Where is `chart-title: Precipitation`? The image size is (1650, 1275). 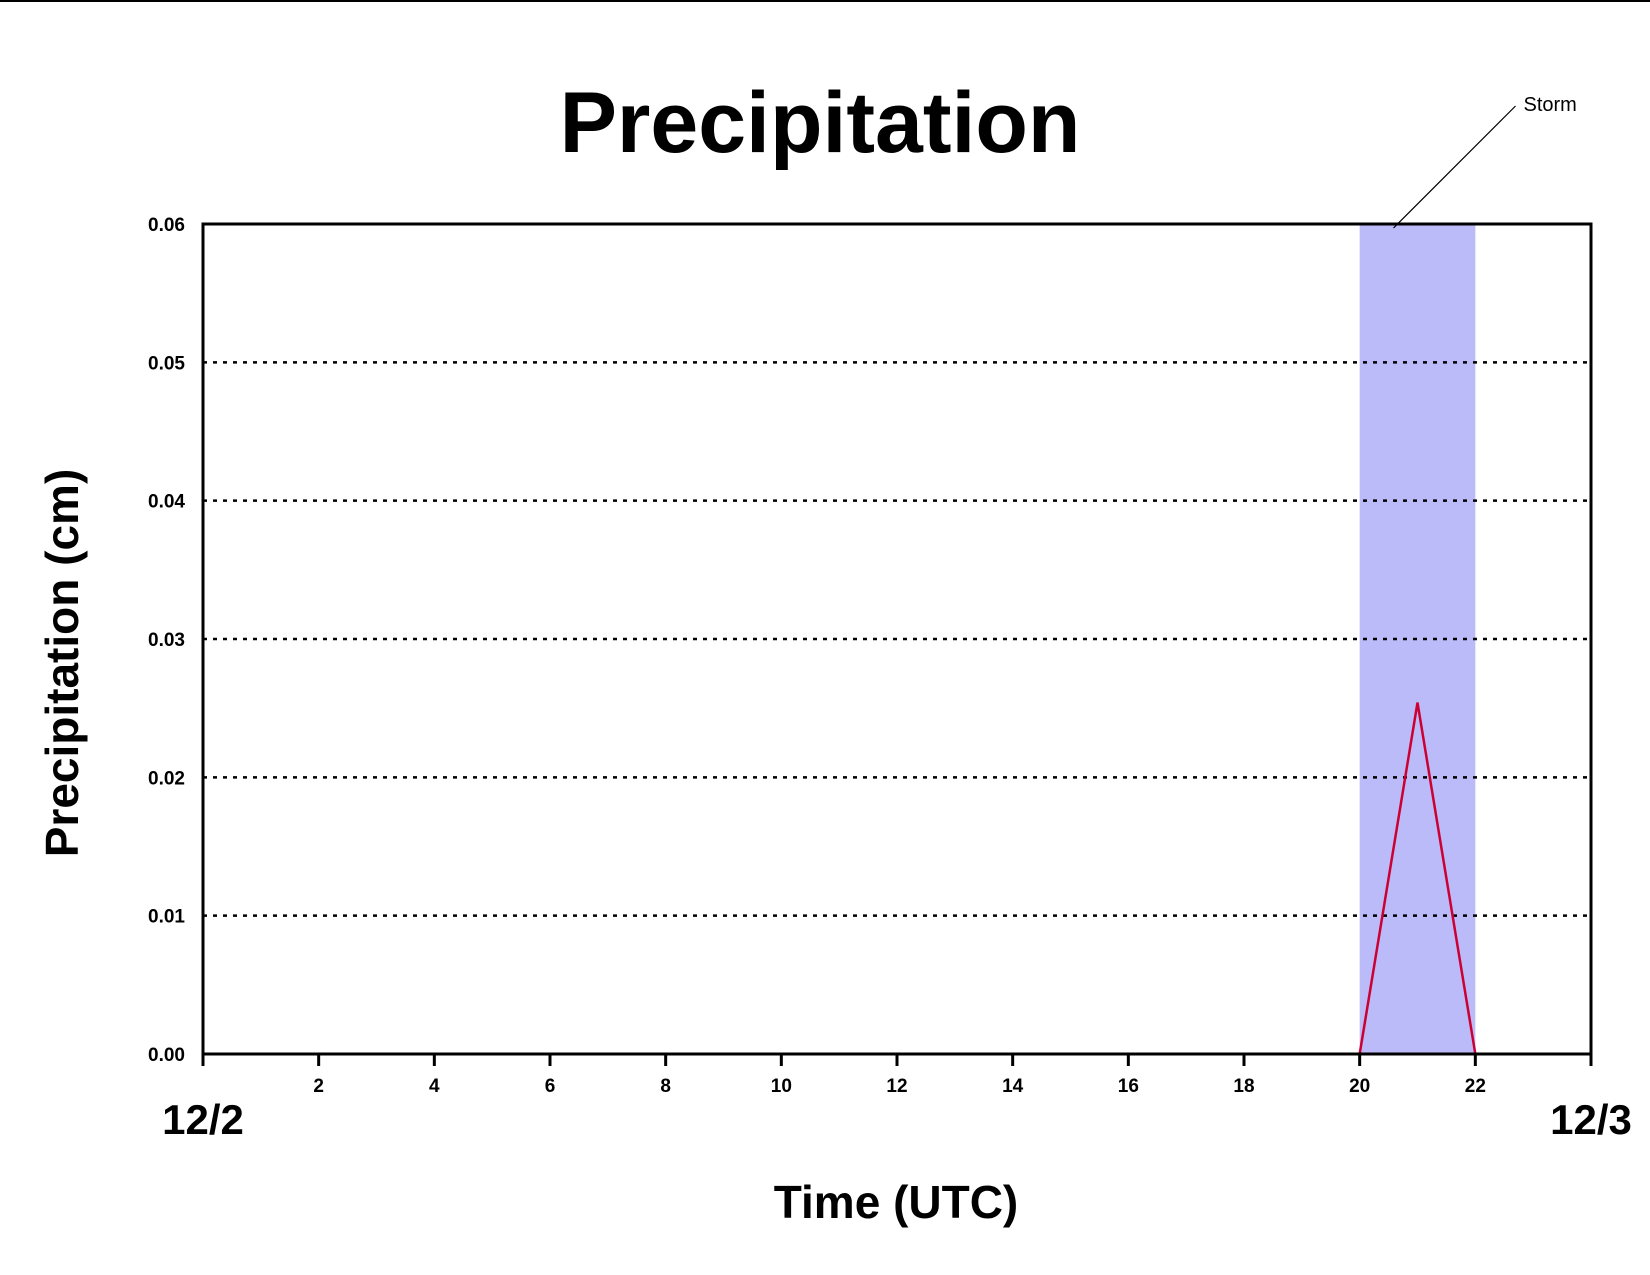
chart-title: Precipitation is located at coordinates (820, 123).